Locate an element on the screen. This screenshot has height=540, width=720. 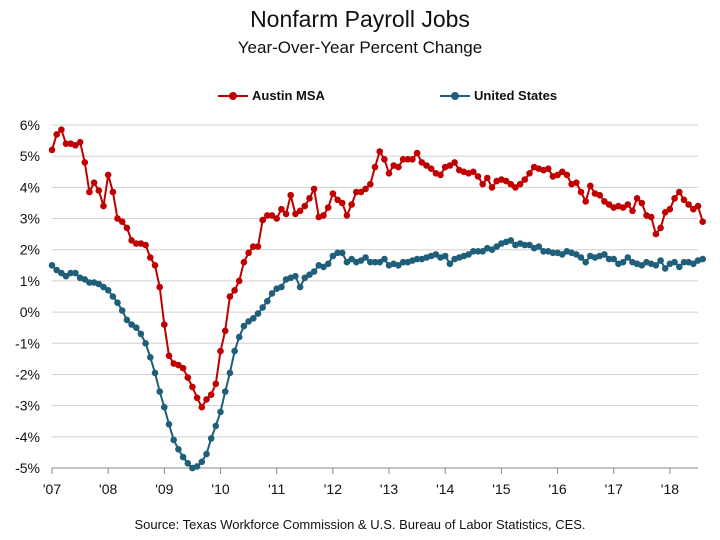
chart-subtitle: Year-Over-Year Percent Change is located at coordinates (360, 47).